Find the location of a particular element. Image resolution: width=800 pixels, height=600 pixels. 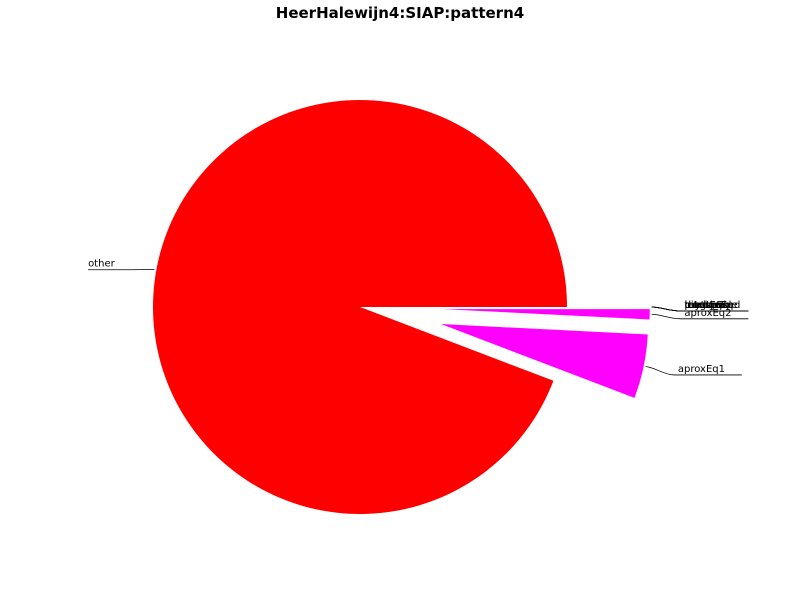

pie-slice-aproxeq1 is located at coordinates (544, 361).